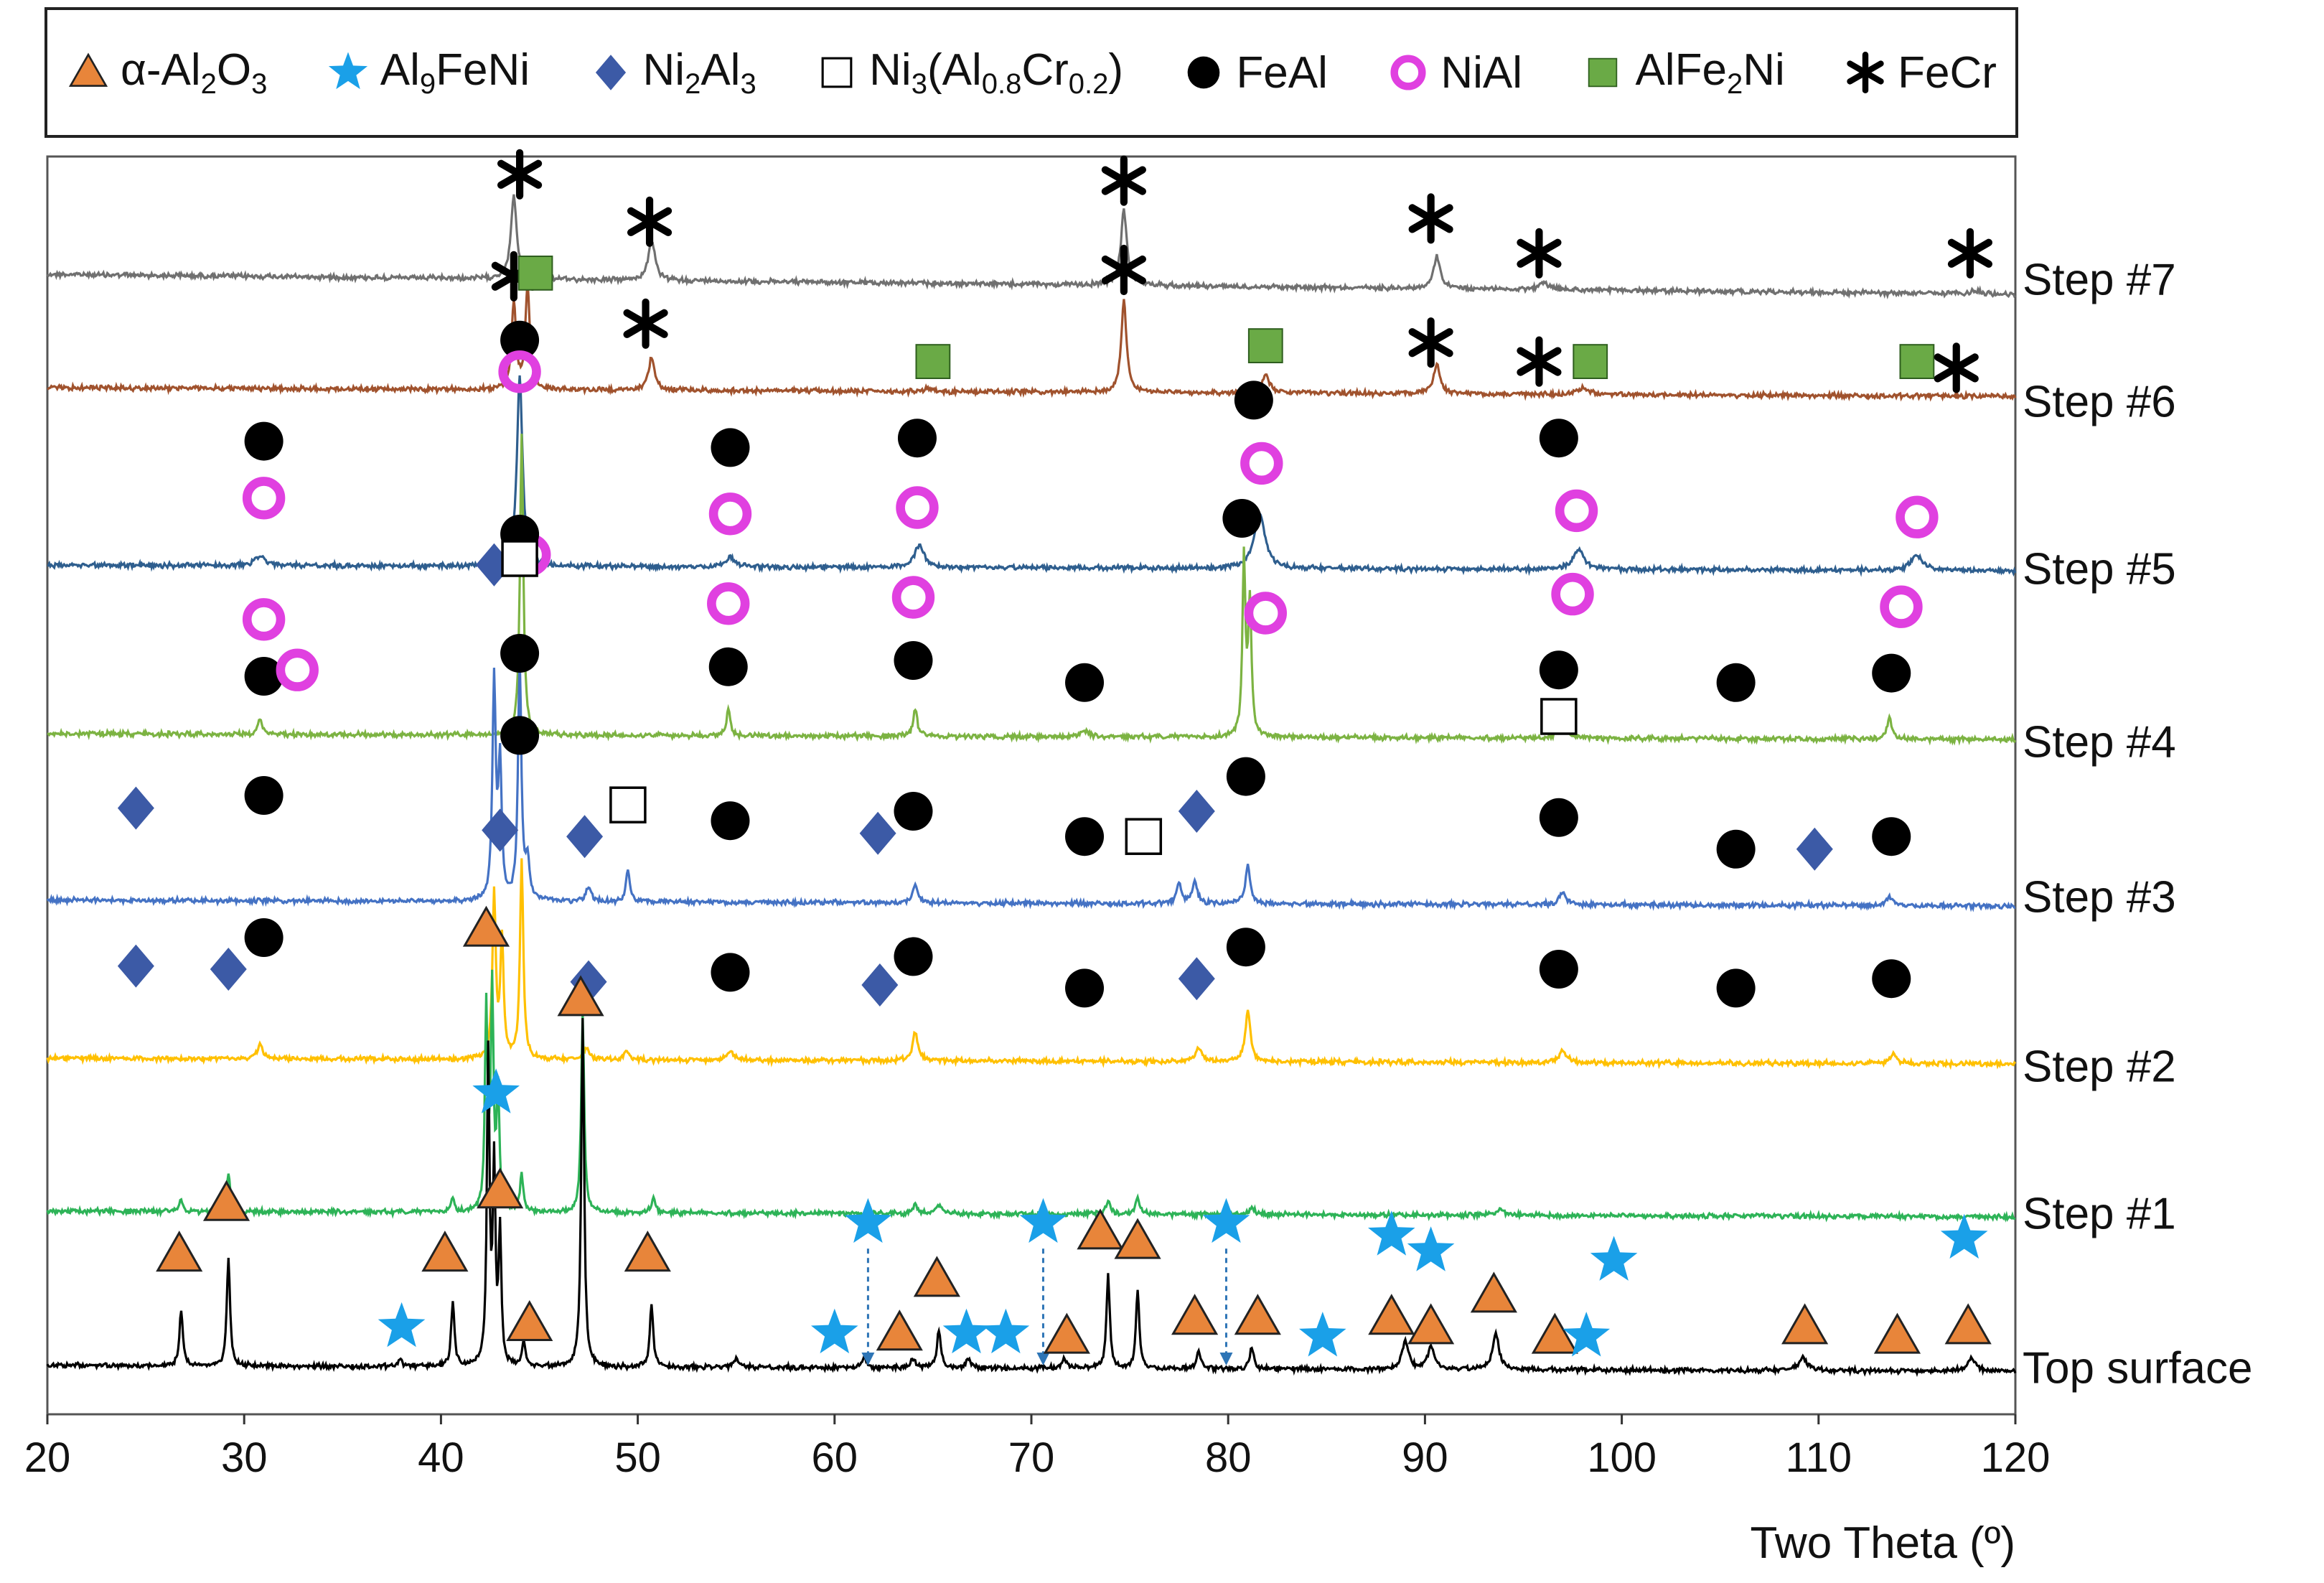 Image resolution: width=2324 pixels, height=1583 pixels. What do you see at coordinates (2099, 279) in the screenshot?
I see `series-label-0: Step #7` at bounding box center [2099, 279].